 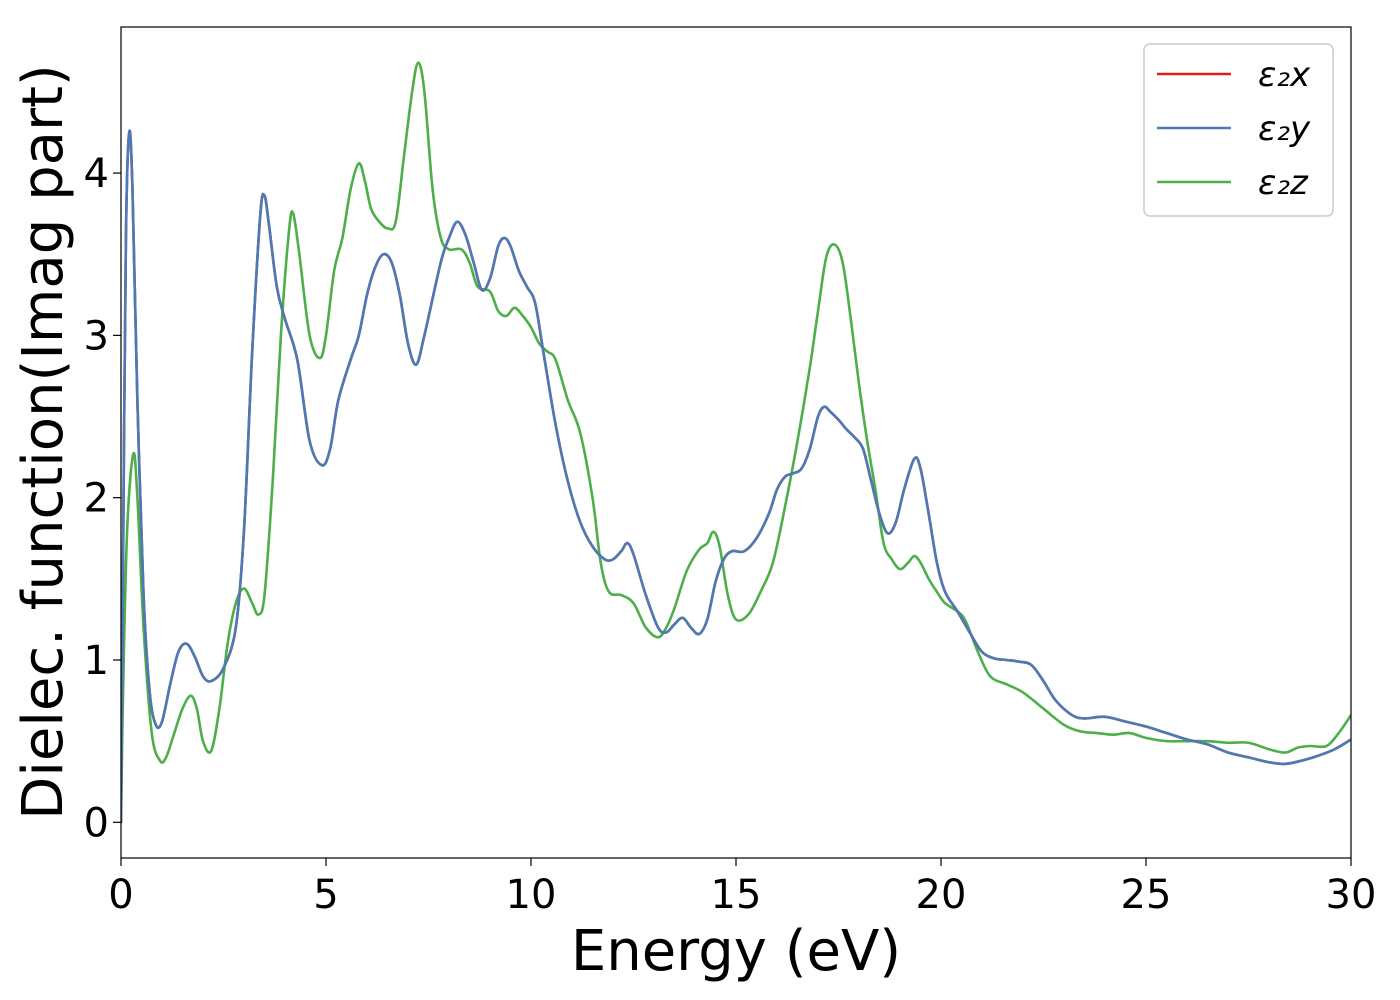 I want to click on x-tick-label: 15, so click(x=736, y=895).